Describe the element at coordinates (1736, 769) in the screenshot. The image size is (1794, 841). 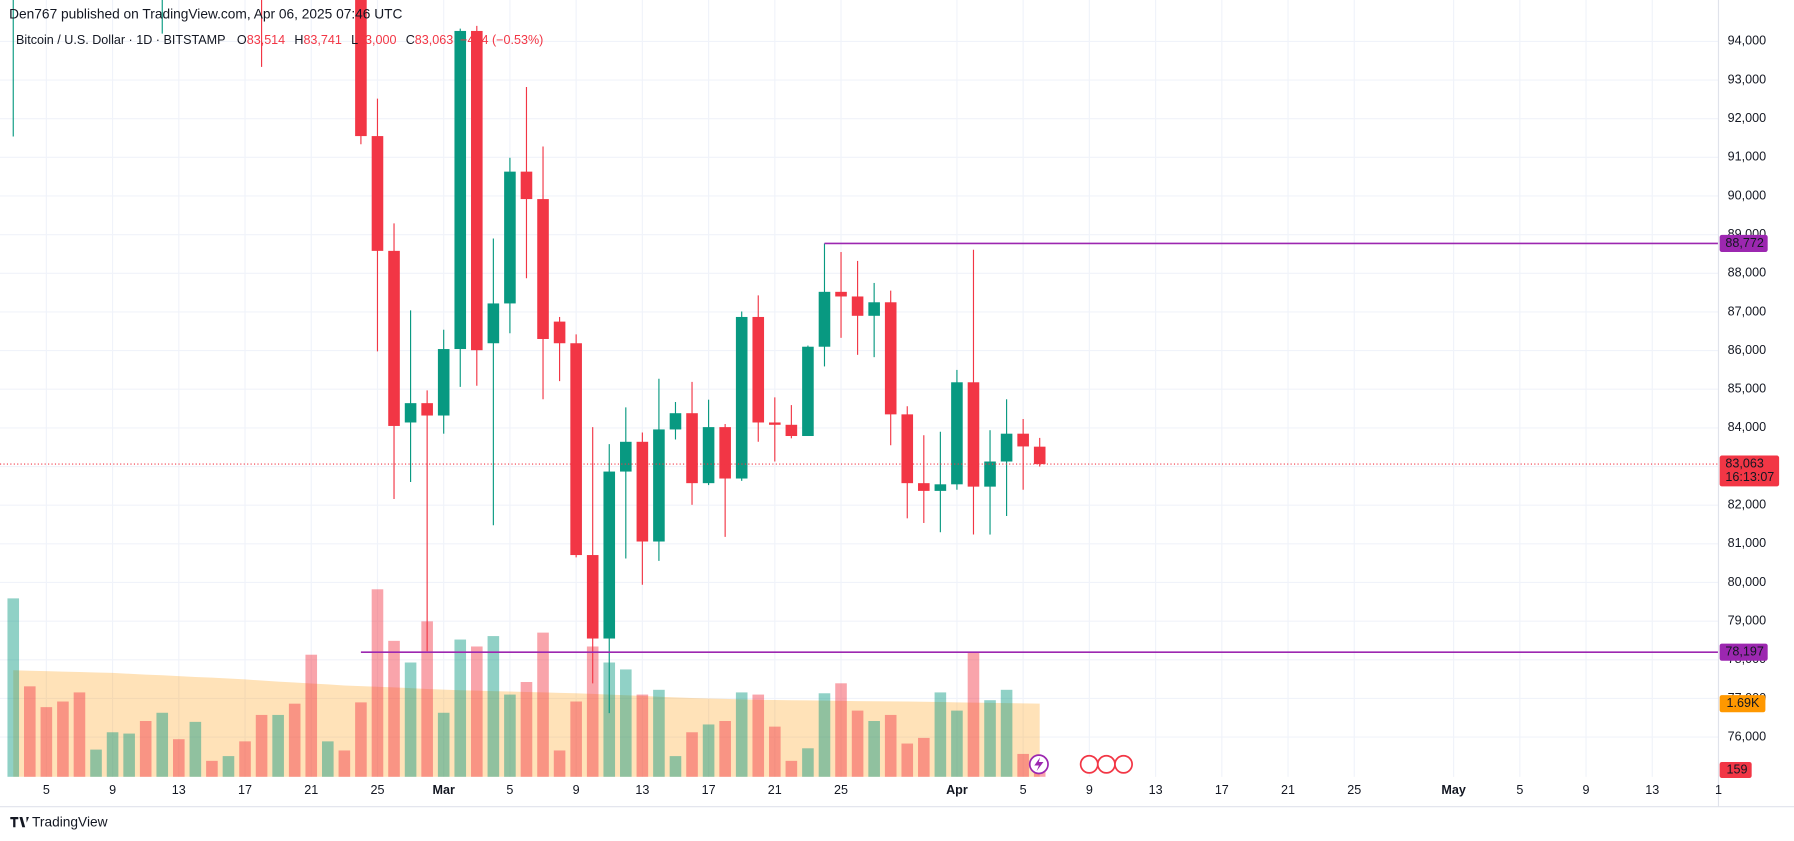
I see `volume-label: 159` at that location.